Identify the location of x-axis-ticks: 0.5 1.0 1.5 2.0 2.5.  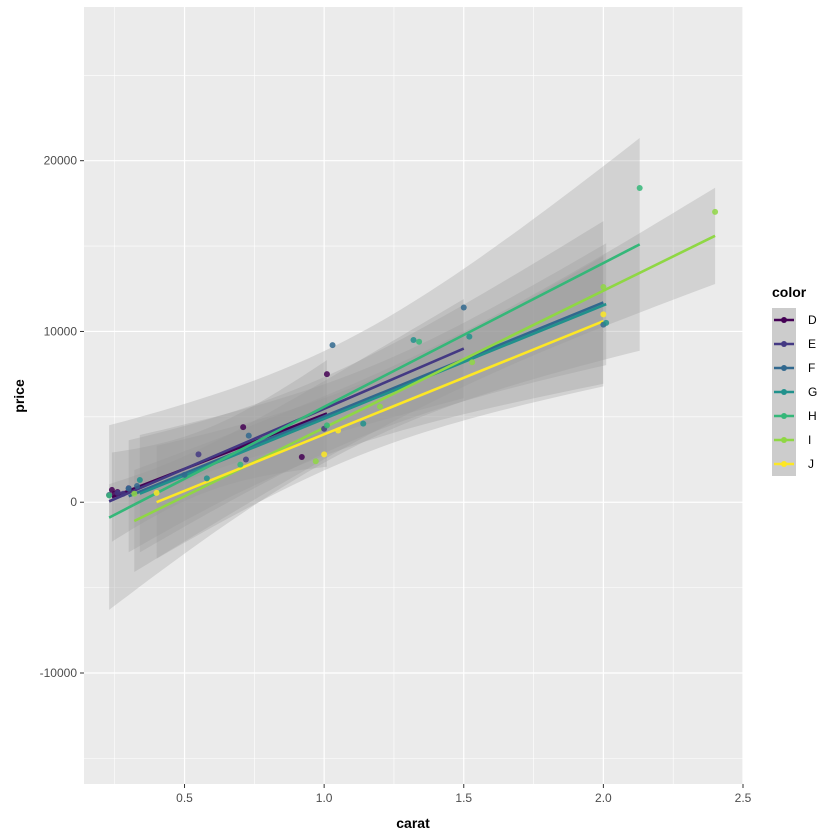
(464, 794).